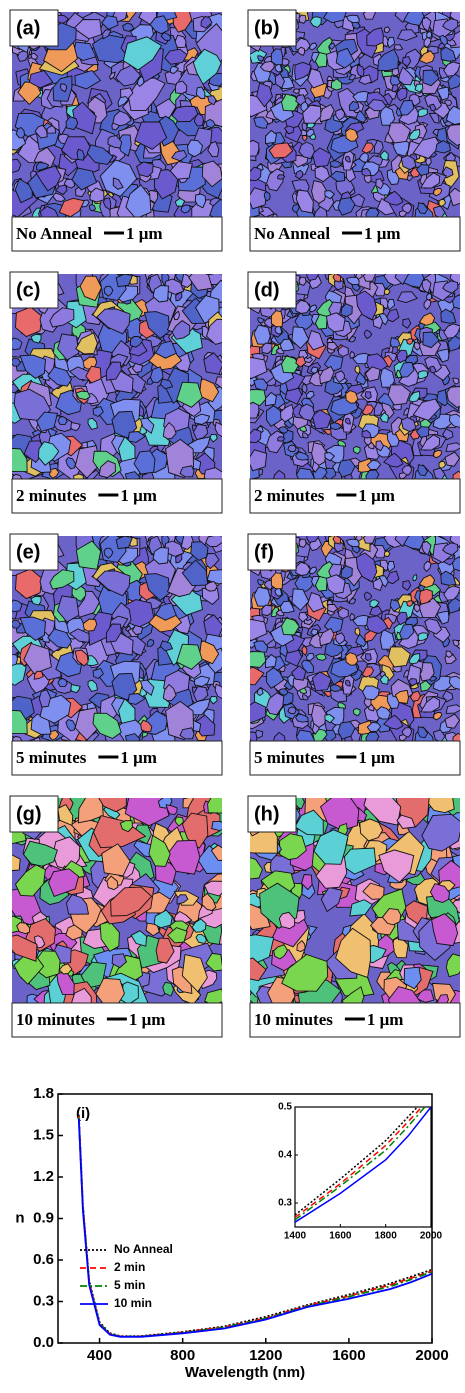 This screenshot has width=465, height=1393. Describe the element at coordinates (267, 290) in the screenshot. I see `panel-label: (d)` at that location.